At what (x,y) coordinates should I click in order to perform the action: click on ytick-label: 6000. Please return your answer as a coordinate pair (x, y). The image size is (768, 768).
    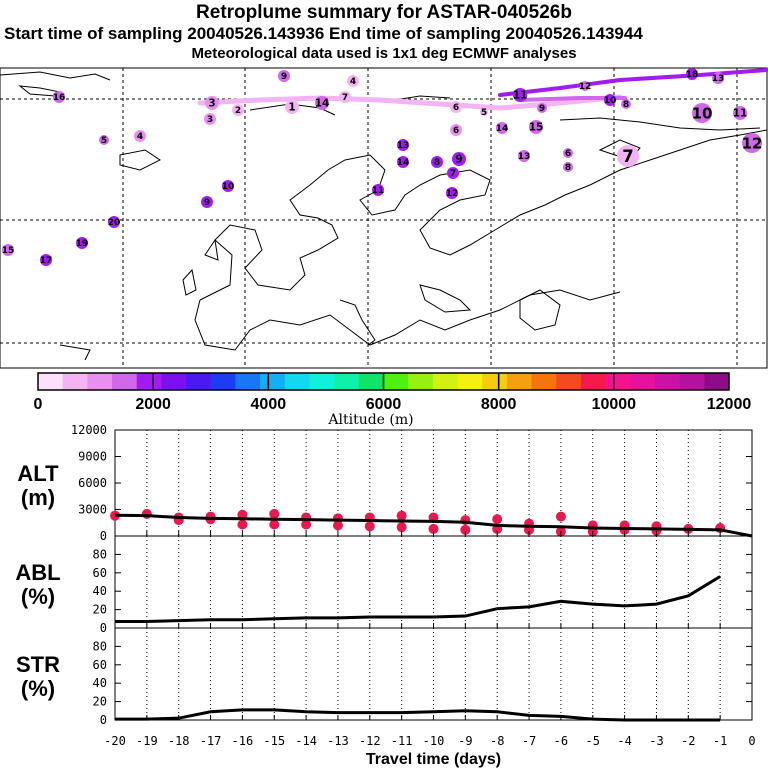
    Looking at the image, I should click on (92, 483).